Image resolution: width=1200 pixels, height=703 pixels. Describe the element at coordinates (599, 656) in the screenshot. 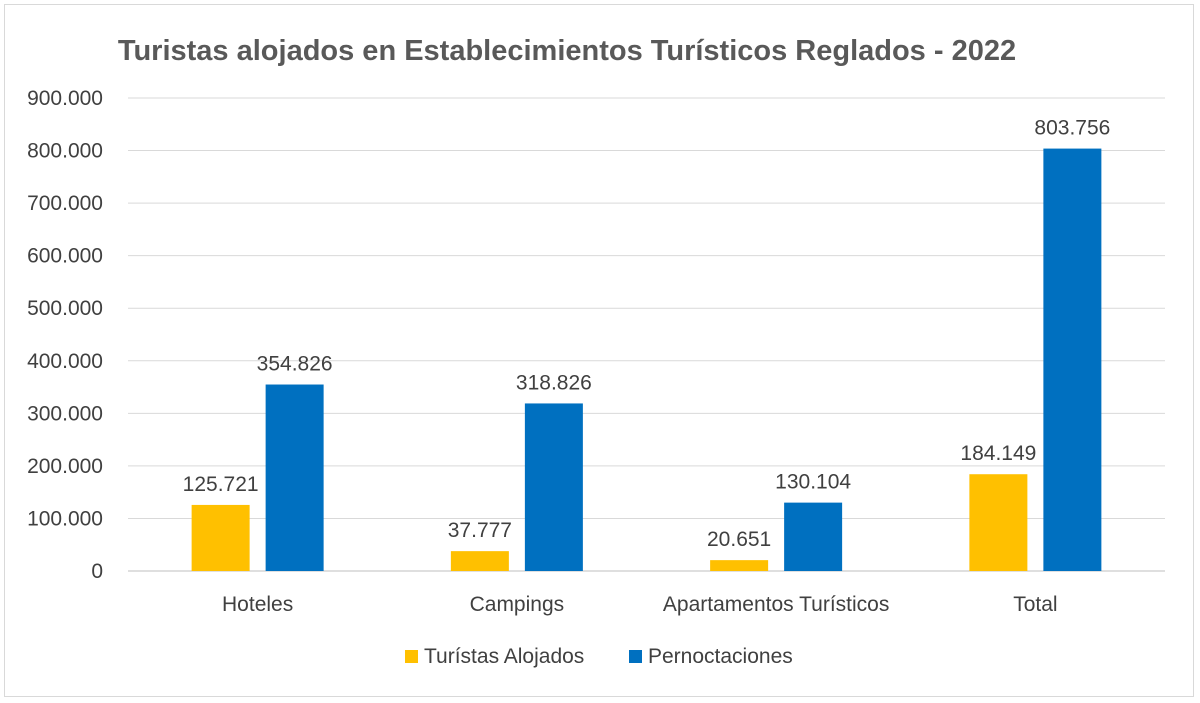

I see `legend: Turístas Alojados Pernoctaciones` at that location.